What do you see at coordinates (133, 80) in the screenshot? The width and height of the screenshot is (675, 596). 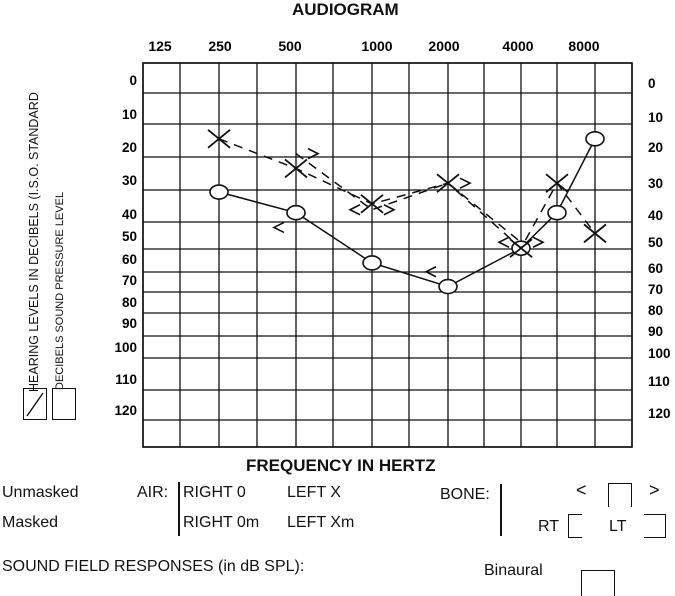 I see `y-tick-label-left: 0` at bounding box center [133, 80].